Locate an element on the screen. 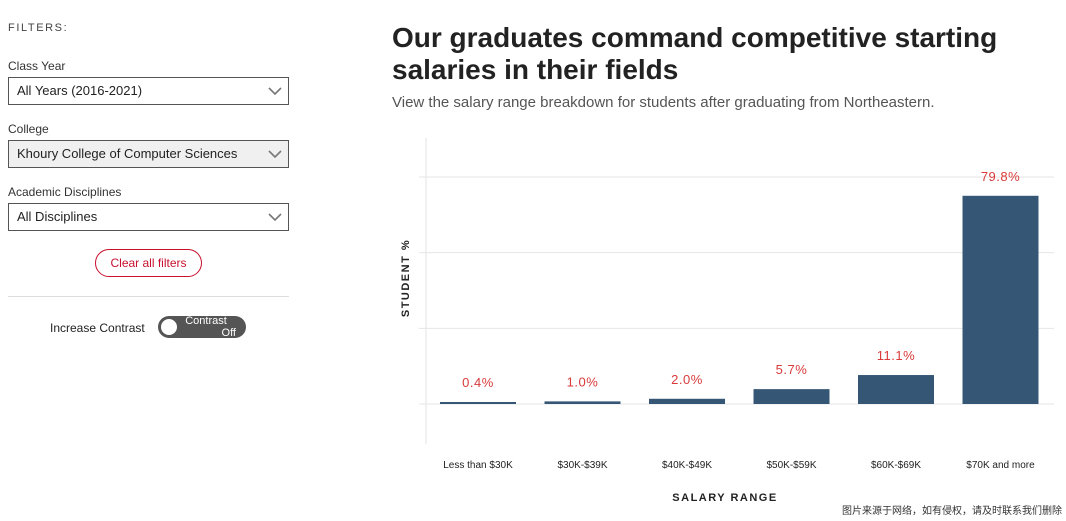 This screenshot has width=1066, height=521. college-label: College is located at coordinates (28, 129).